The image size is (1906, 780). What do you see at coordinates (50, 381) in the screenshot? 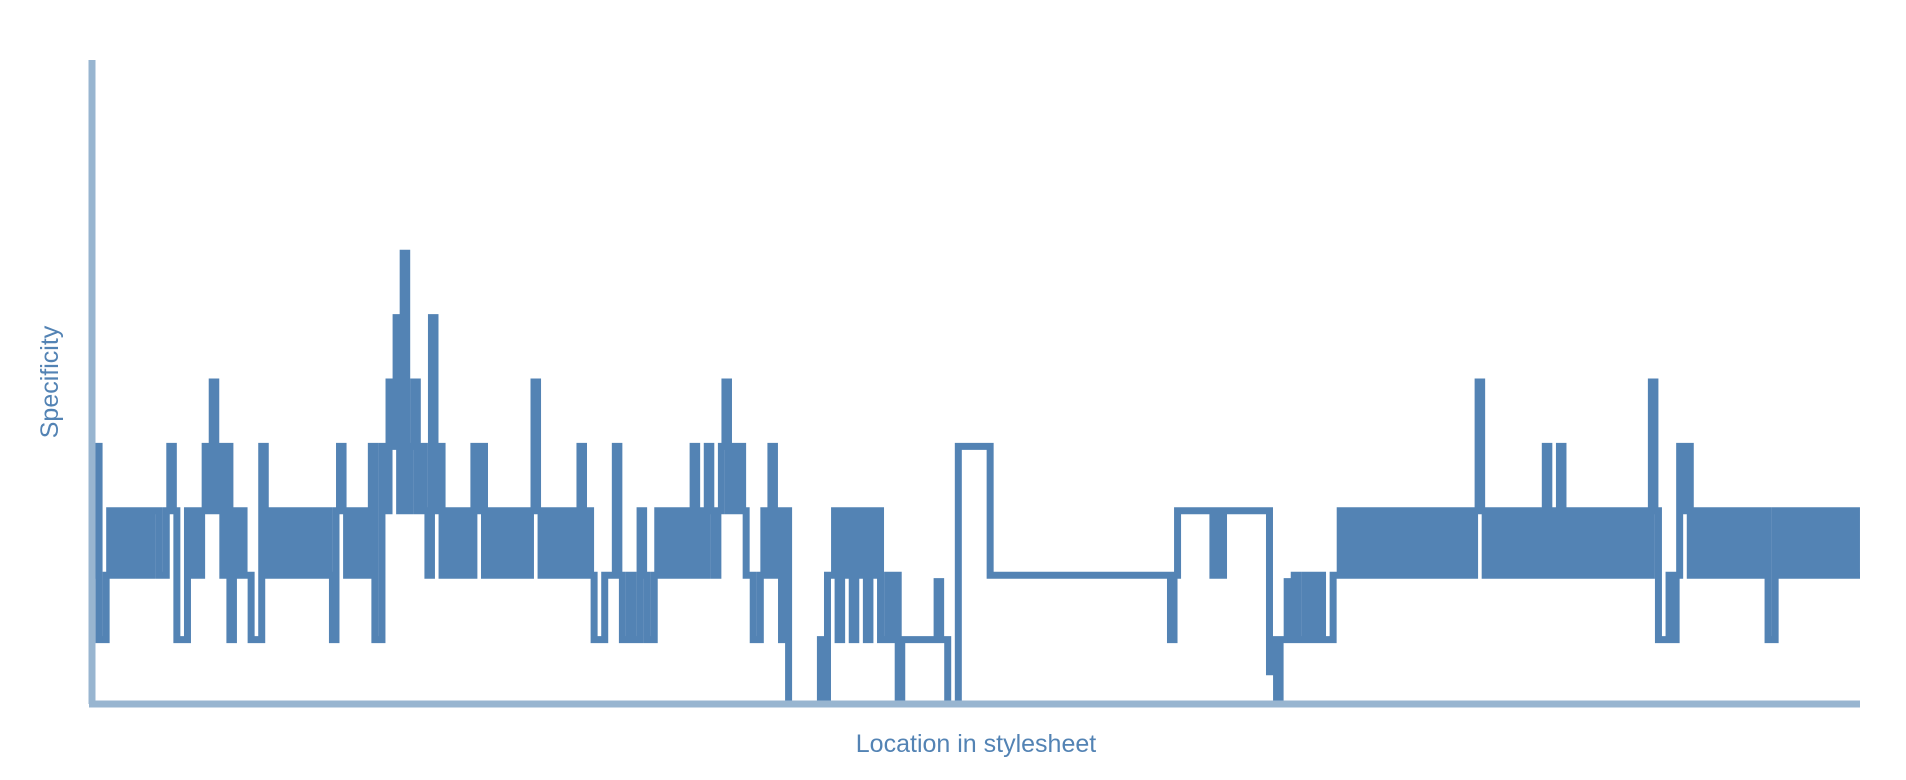
I see `y-axis-label: Specificity` at bounding box center [50, 381].